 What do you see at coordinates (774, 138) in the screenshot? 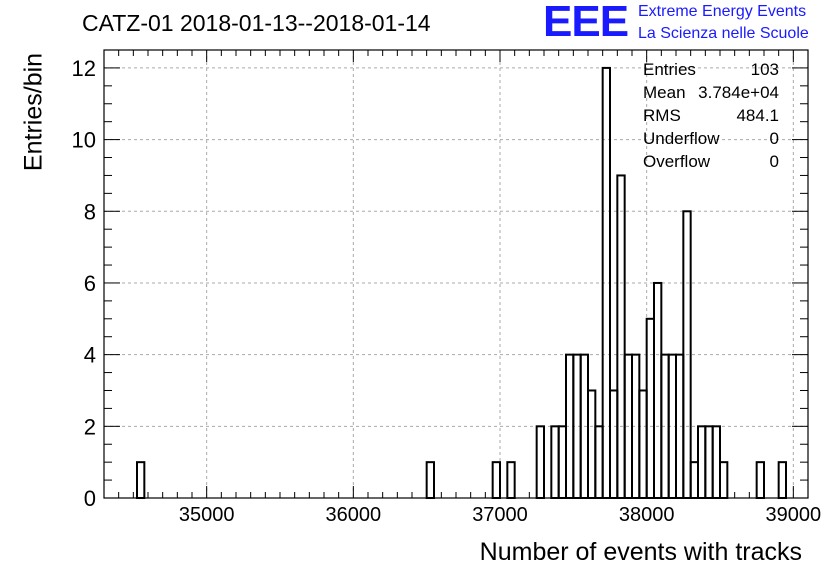
I see `stat-value-underflow: 0` at bounding box center [774, 138].